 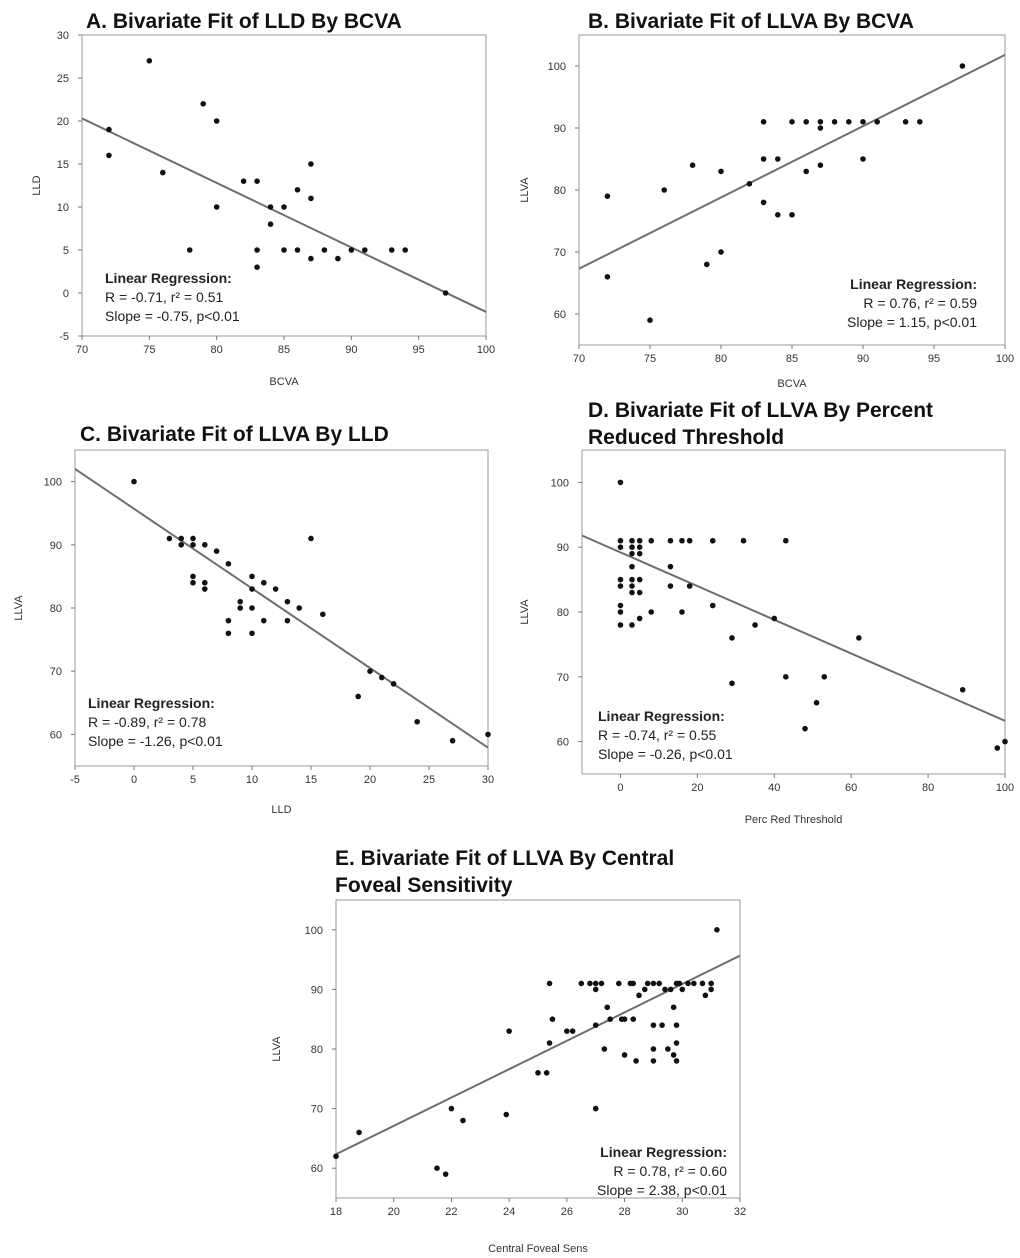 I want to click on chart-title: C. Bivariate Fit of LLVA By LLD, so click(x=234, y=434).